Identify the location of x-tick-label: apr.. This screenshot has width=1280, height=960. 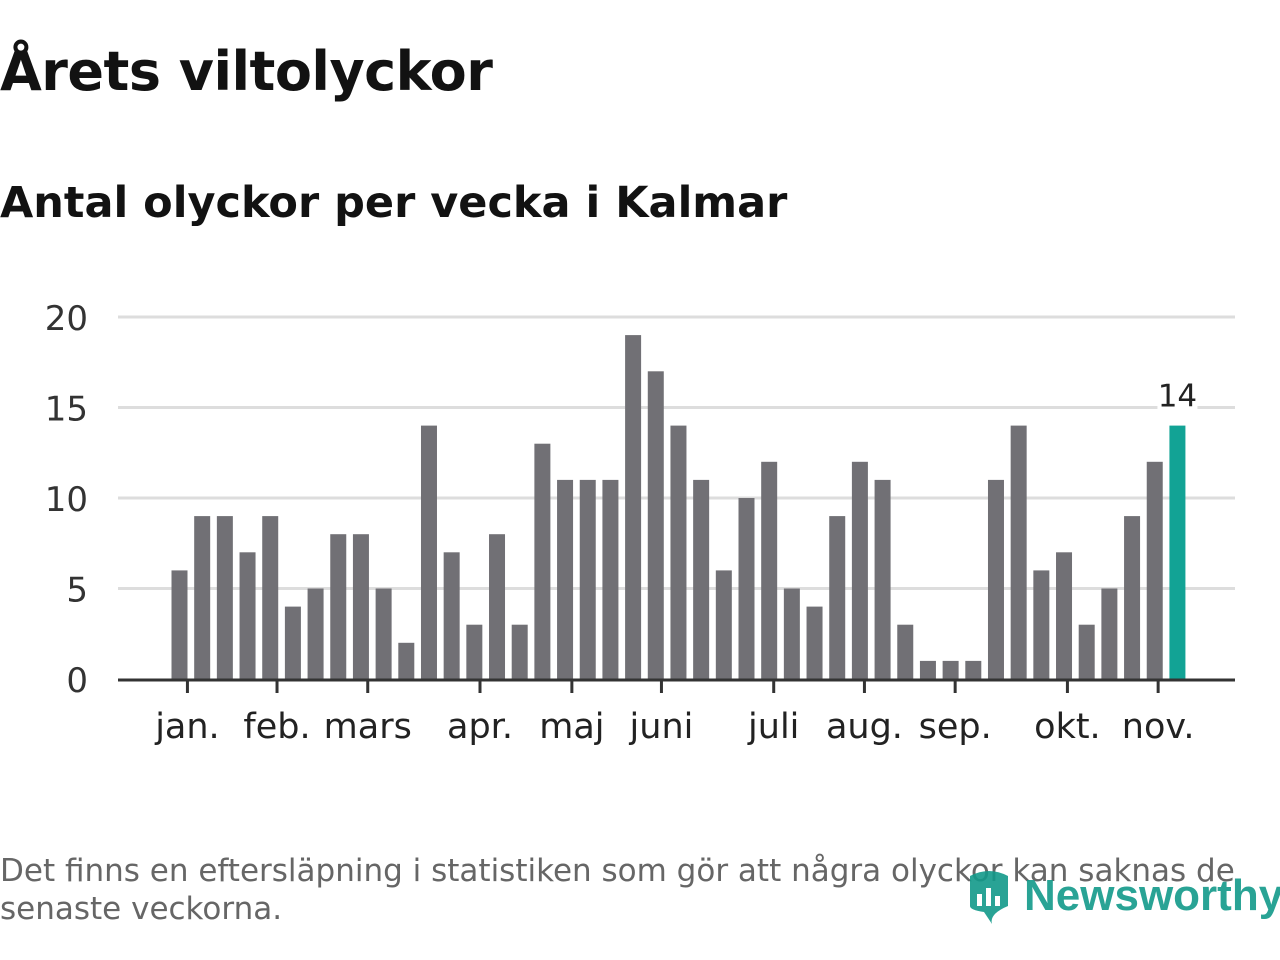
(480, 727).